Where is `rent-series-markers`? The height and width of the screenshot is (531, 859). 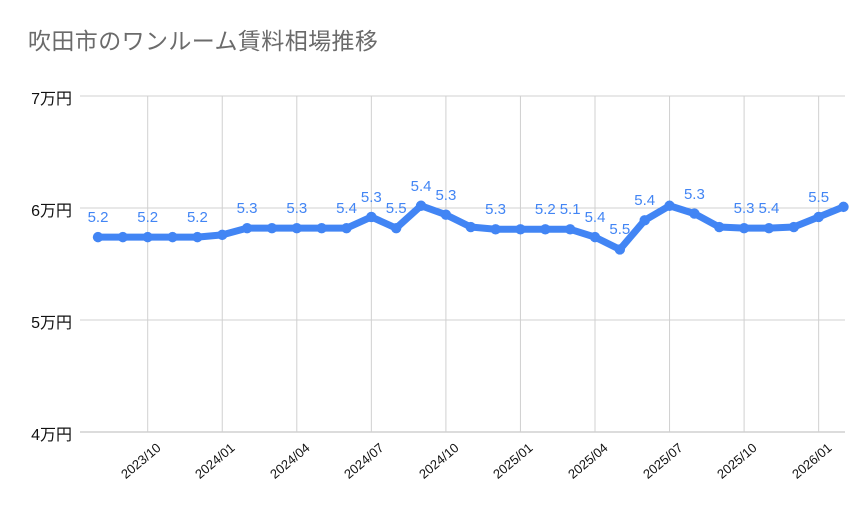 rent-series-markers is located at coordinates (470, 227).